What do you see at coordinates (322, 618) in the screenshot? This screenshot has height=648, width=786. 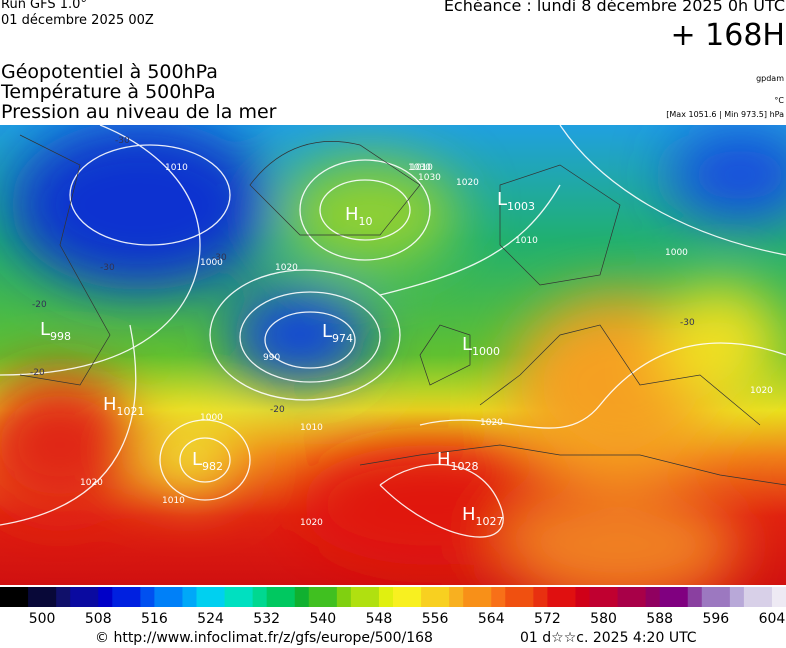 I see `colorbar-label: 540` at bounding box center [322, 618].